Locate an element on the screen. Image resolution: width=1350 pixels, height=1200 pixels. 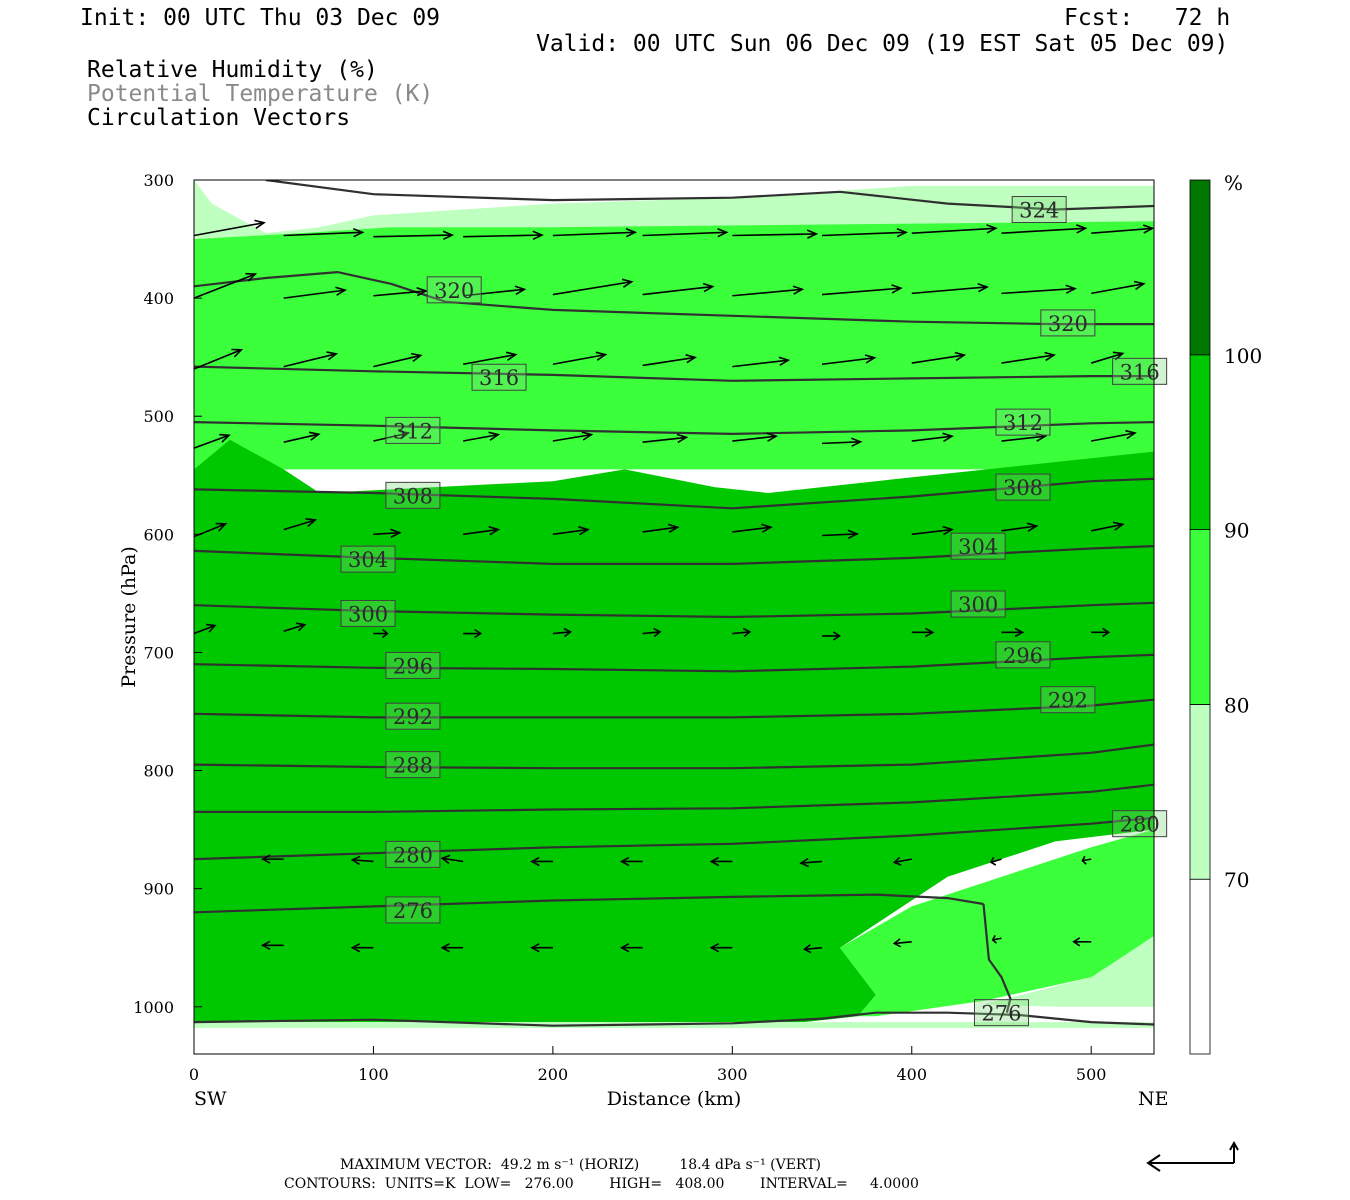
y-tick-label: 900 is located at coordinates (158, 889).